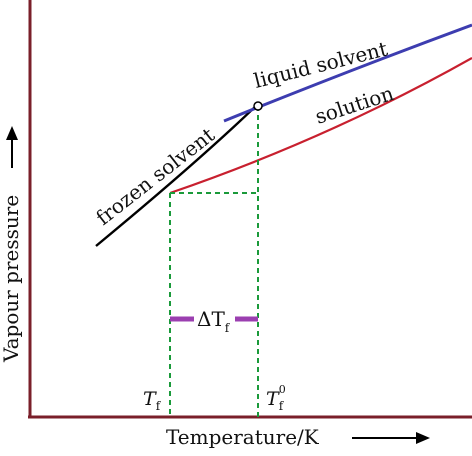  Describe the element at coordinates (155, 176) in the screenshot. I see `frozen-solvent-label: frozen solvent` at that location.